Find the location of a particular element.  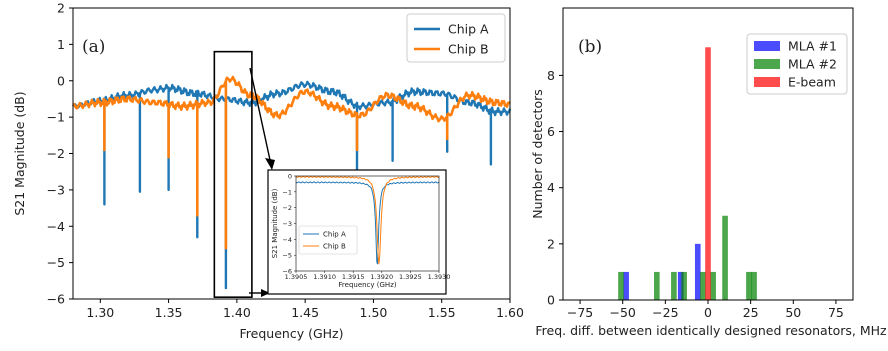

zoom-arrow-head is located at coordinates (270, 164).